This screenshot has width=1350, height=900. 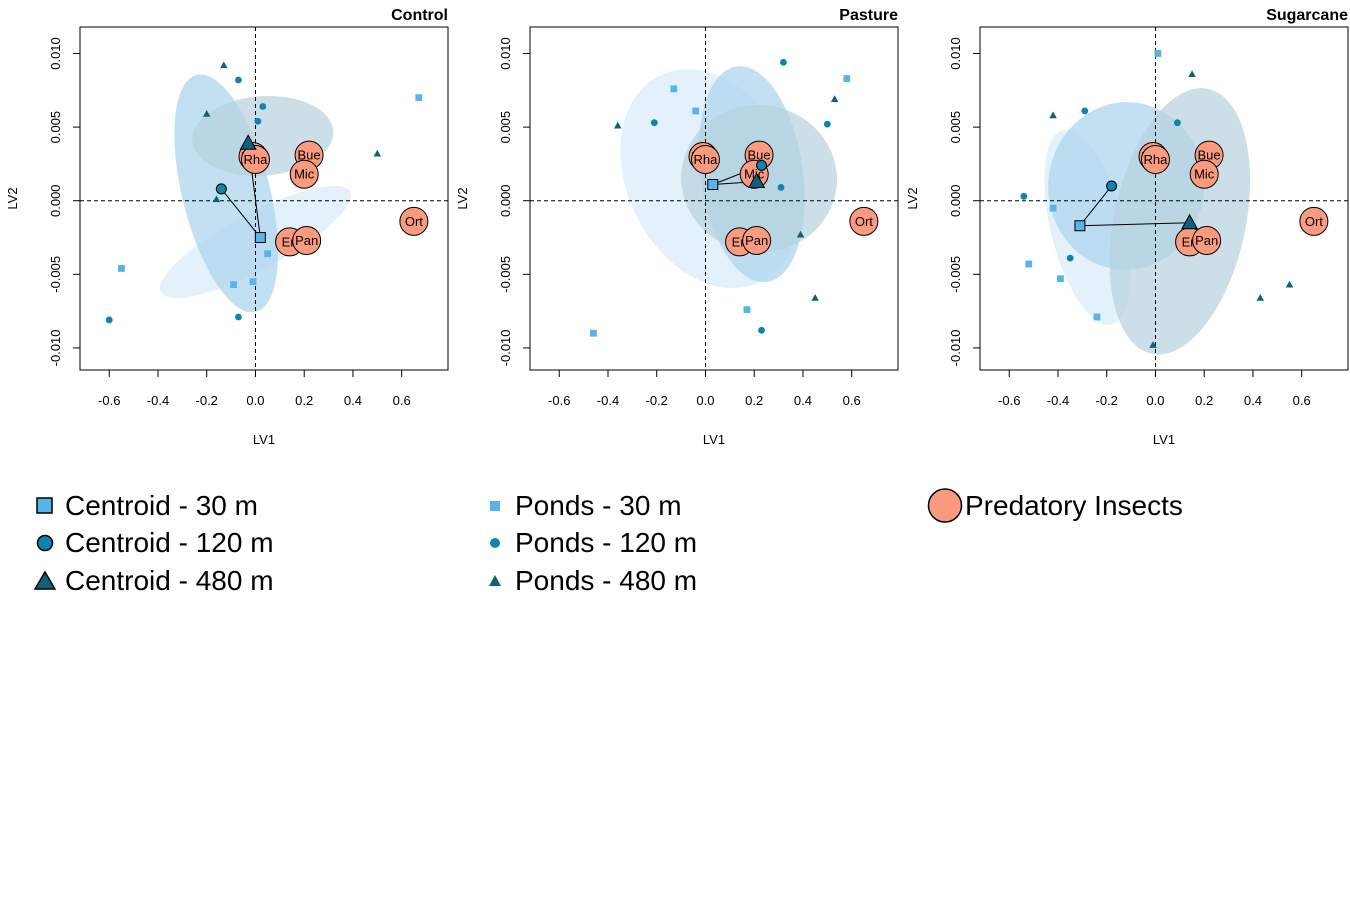 What do you see at coordinates (657, 400) in the screenshot?
I see `x-tick-label: -0.2` at bounding box center [657, 400].